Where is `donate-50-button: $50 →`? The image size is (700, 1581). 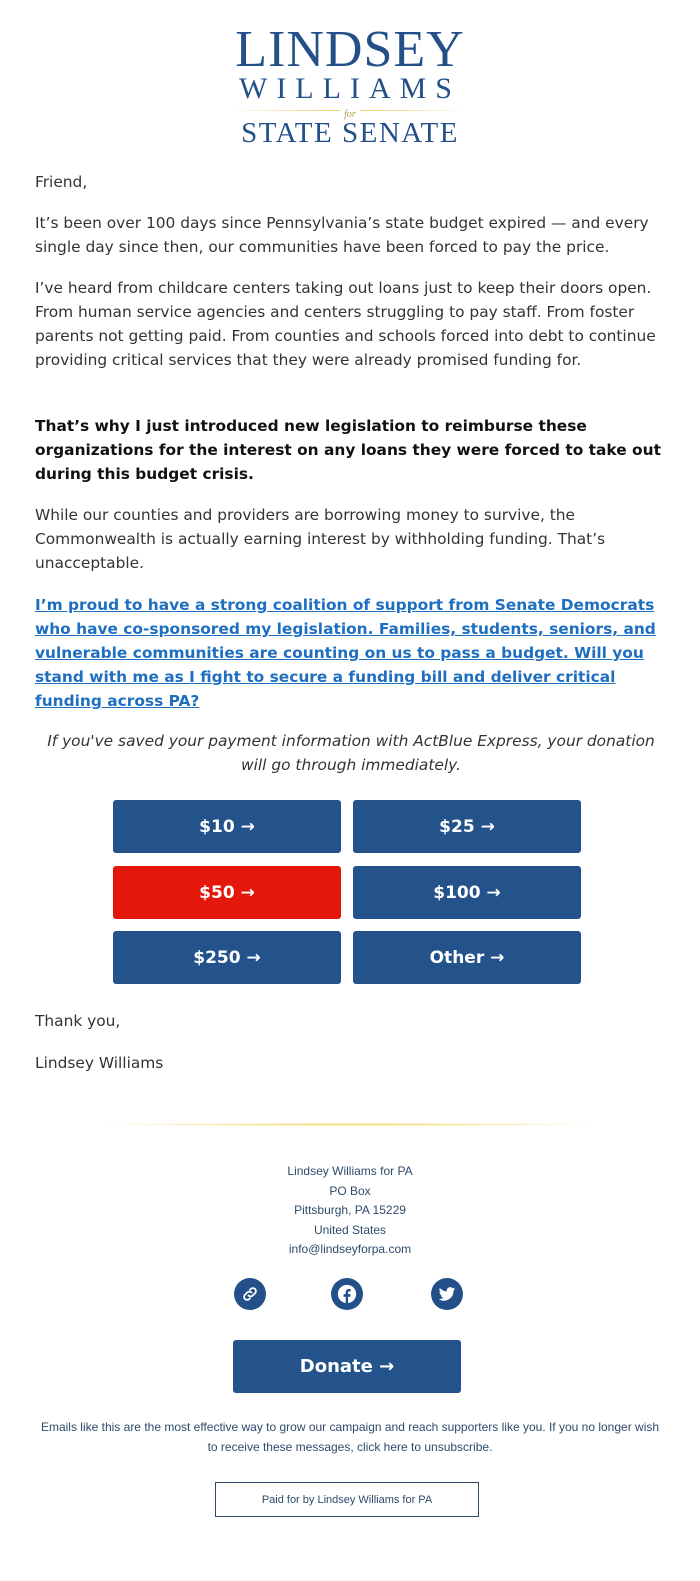 donate-50-button: $50 → is located at coordinates (227, 892).